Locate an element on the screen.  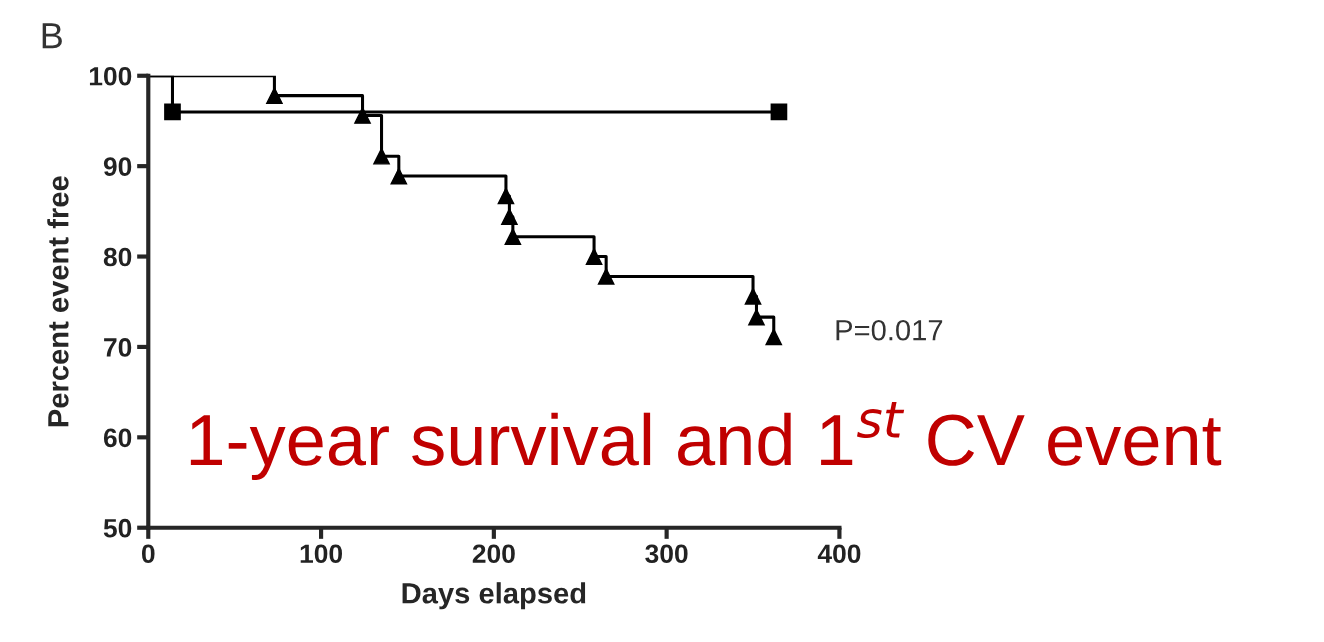
x-tick-label: 200 is located at coordinates (493, 554).